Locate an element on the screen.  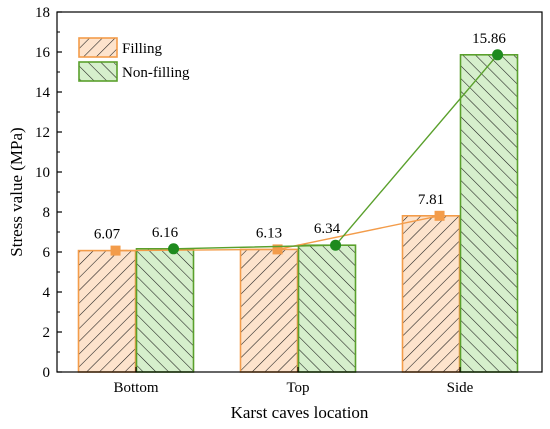
y-tick-label: 0 is located at coordinates (47, 373).